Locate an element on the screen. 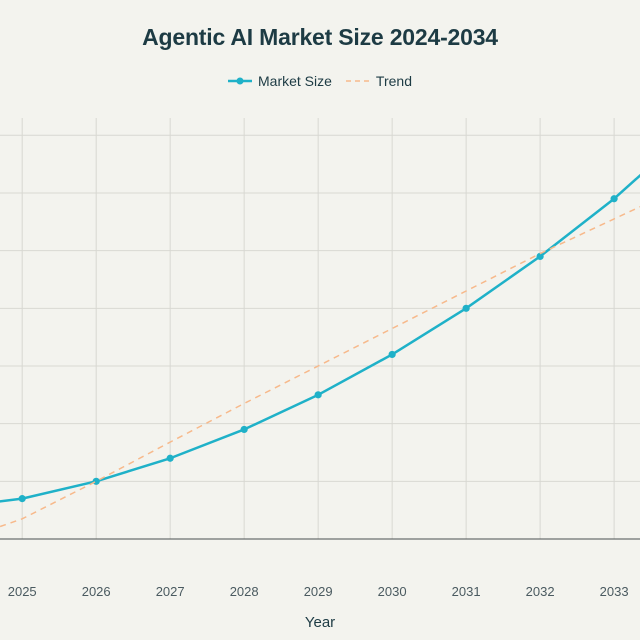 The width and height of the screenshot is (640, 640). legend-item-trend: Trend is located at coordinates (378, 81).